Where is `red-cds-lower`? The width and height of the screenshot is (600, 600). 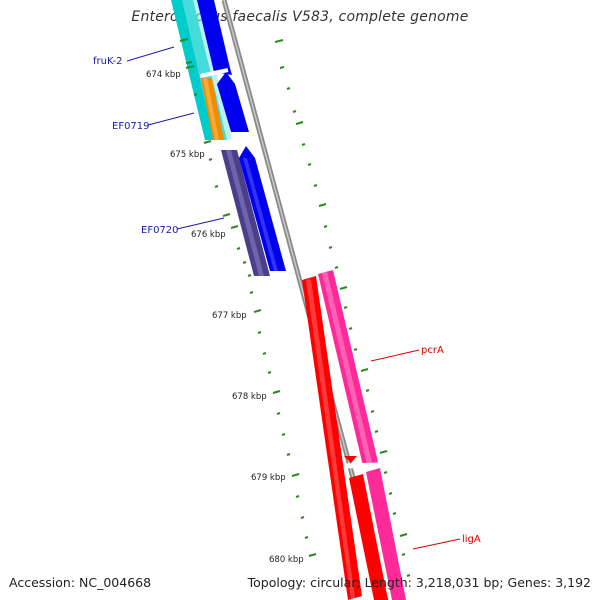
red-cds-lower is located at coordinates (368, 537).